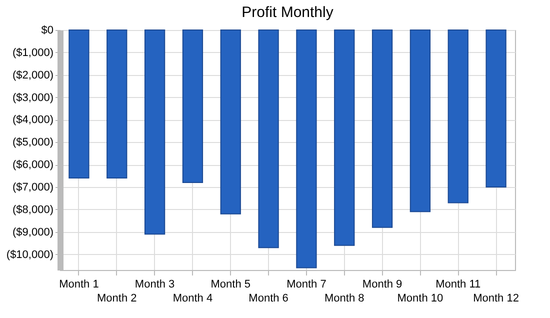  Describe the element at coordinates (230, 284) in the screenshot. I see `x-tick-label: Month 5` at that location.